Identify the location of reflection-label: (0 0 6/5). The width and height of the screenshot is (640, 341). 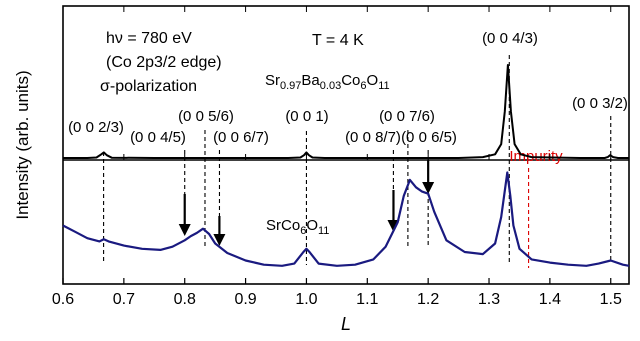
(429, 137).